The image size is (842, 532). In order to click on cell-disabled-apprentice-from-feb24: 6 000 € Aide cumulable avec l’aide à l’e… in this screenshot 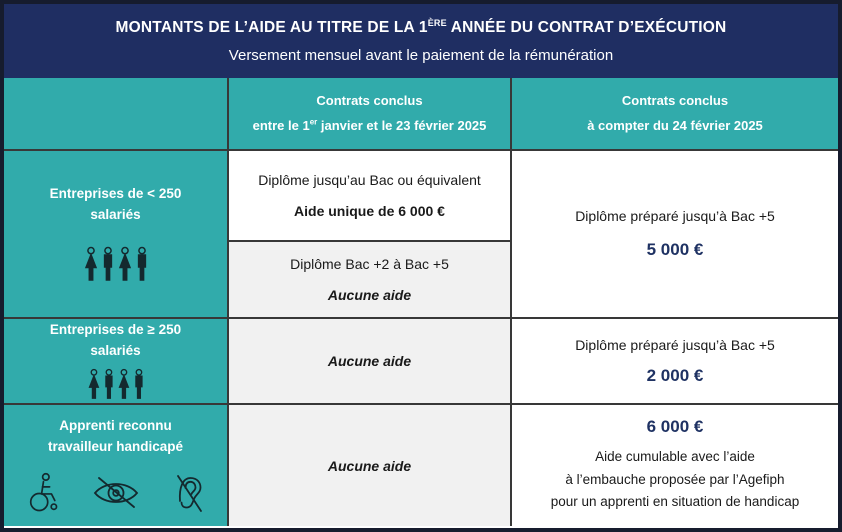, I will do `click(675, 465)`.